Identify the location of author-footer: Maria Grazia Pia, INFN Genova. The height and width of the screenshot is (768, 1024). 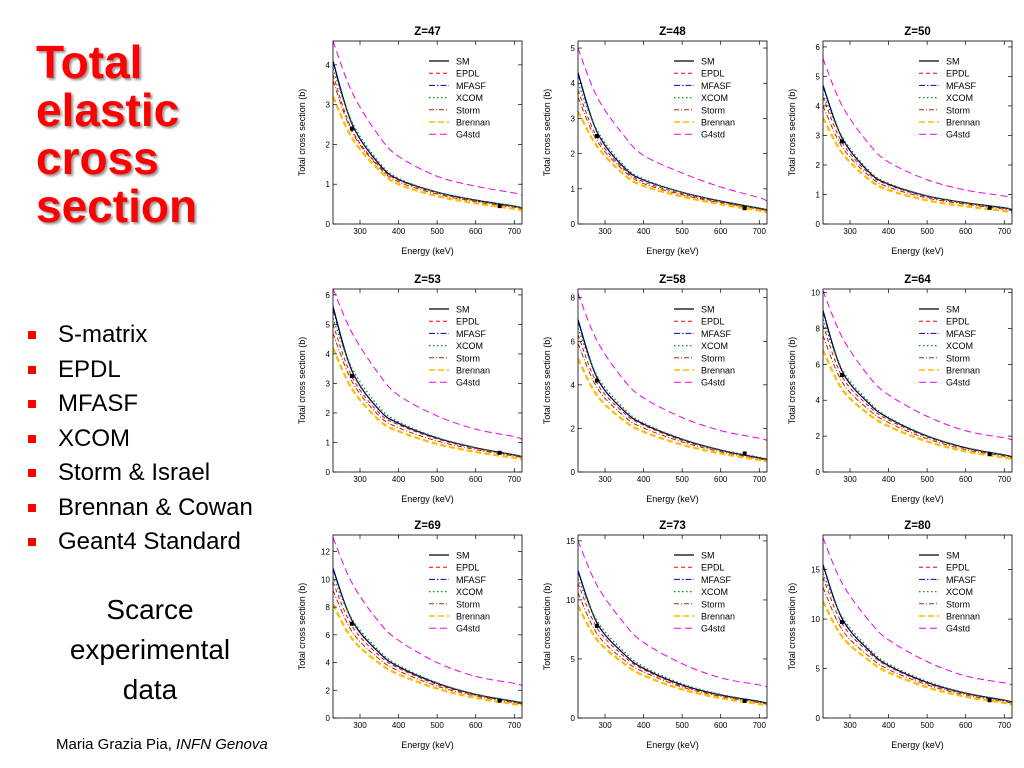
(162, 744).